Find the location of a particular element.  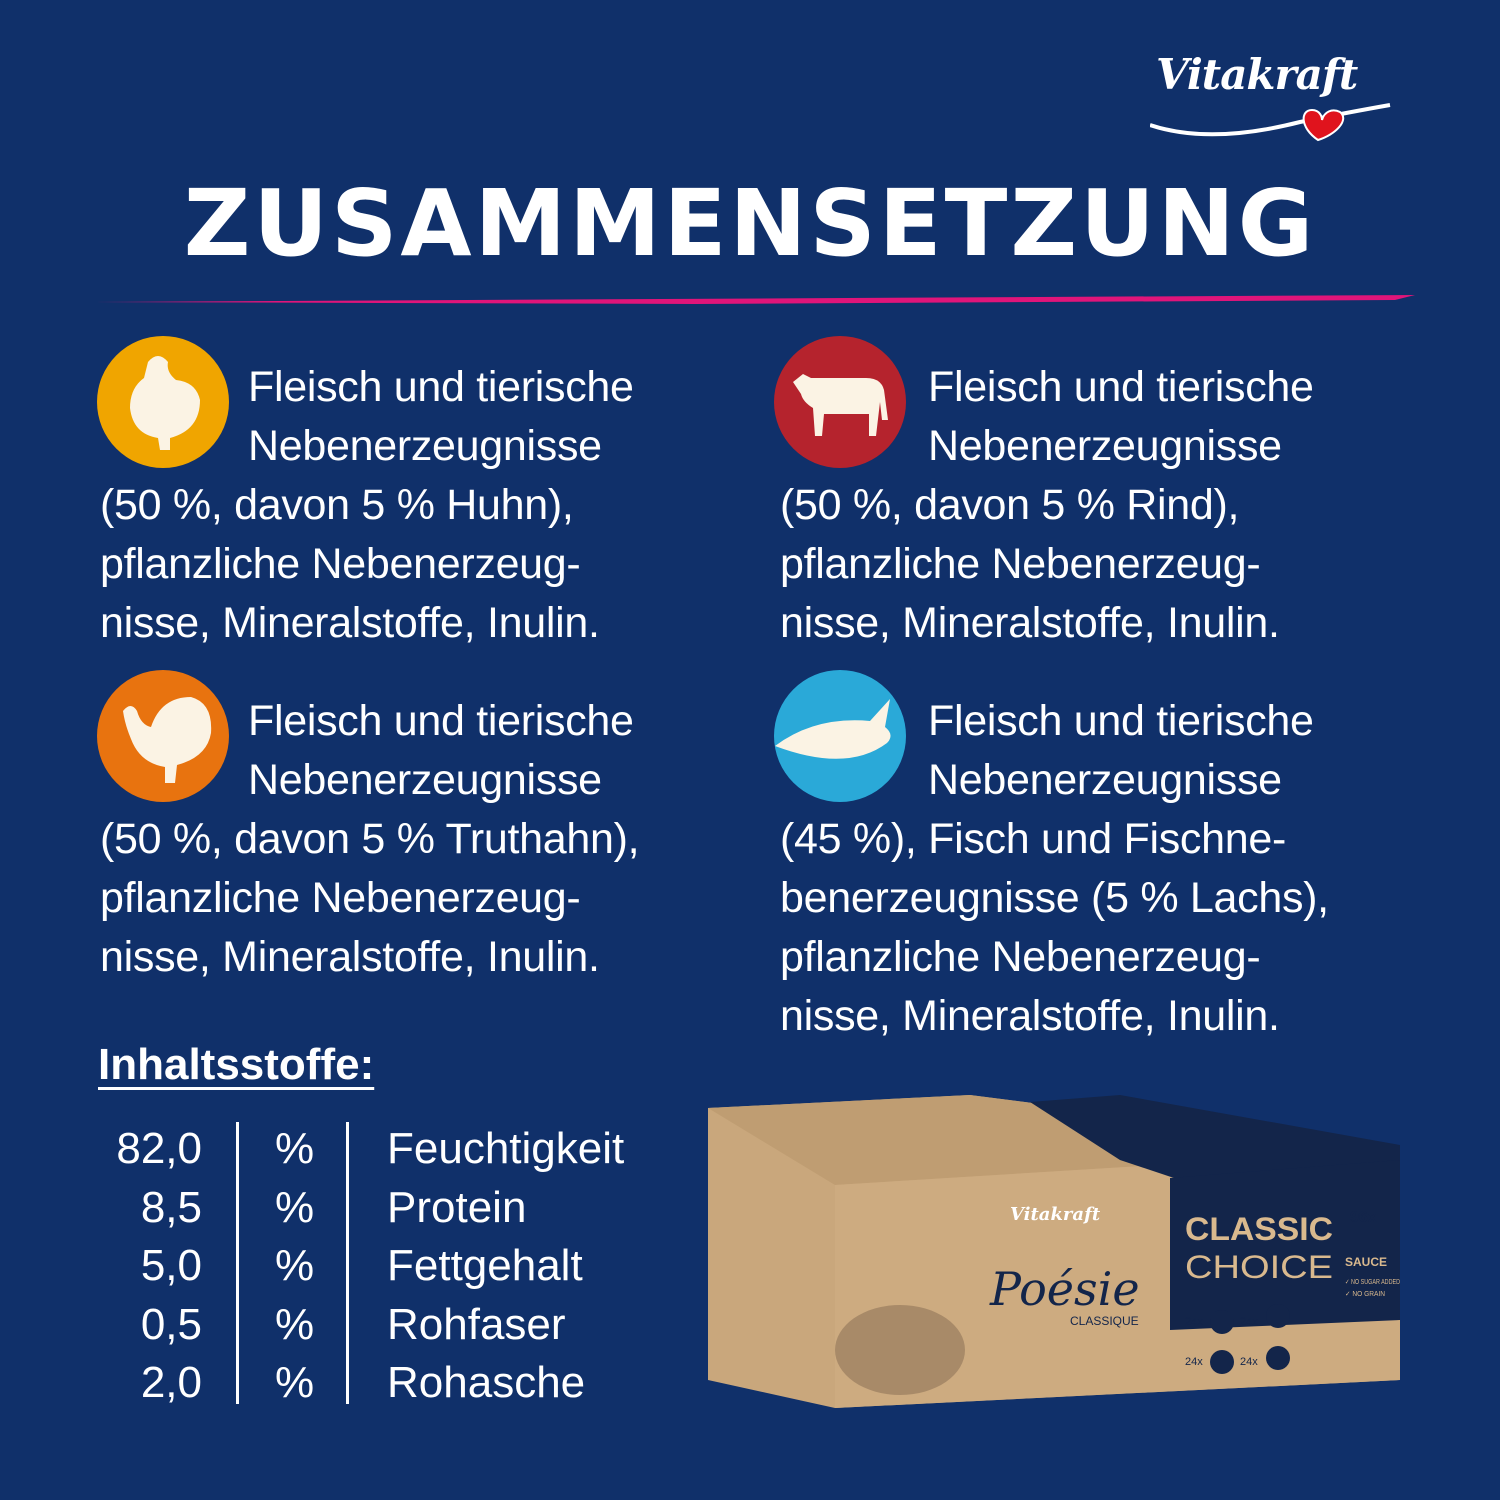

logo-text: Vitakraft is located at coordinates (1257, 74).